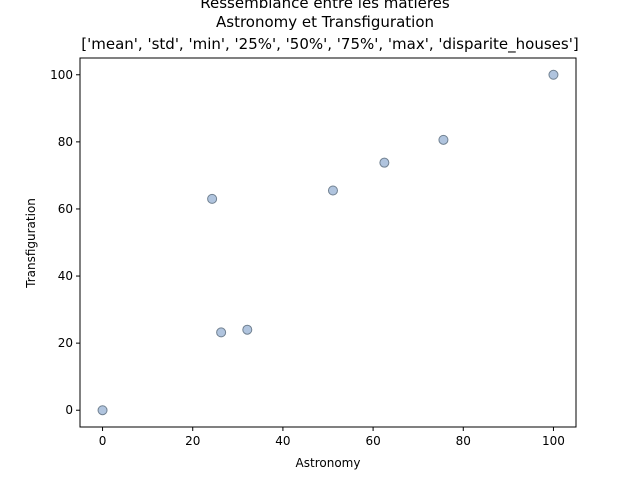 The height and width of the screenshot is (480, 640). Describe the element at coordinates (65, 209) in the screenshot. I see `y-tick-label-3: 60` at that location.